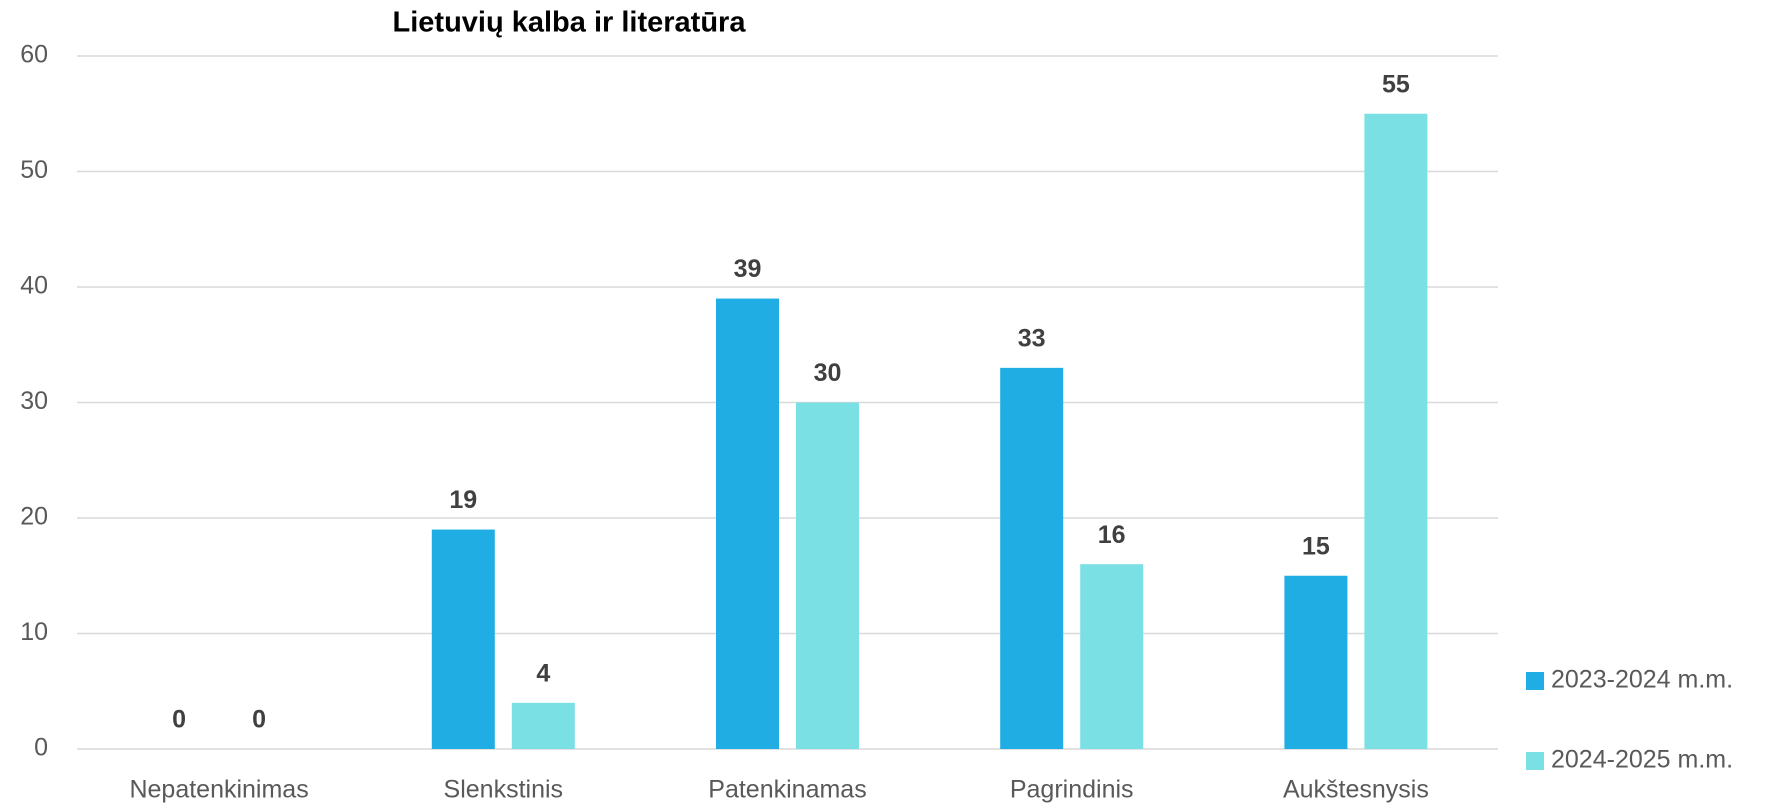 Image resolution: width=1777 pixels, height=808 pixels. I want to click on y-tick-label: 0, so click(41, 748).